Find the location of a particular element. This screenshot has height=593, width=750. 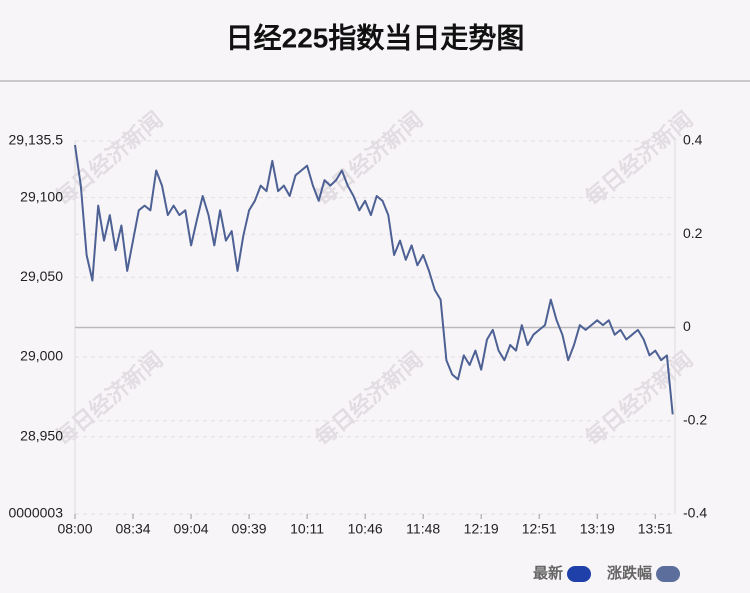

legend-label: 涨跌幅 is located at coordinates (629, 573).